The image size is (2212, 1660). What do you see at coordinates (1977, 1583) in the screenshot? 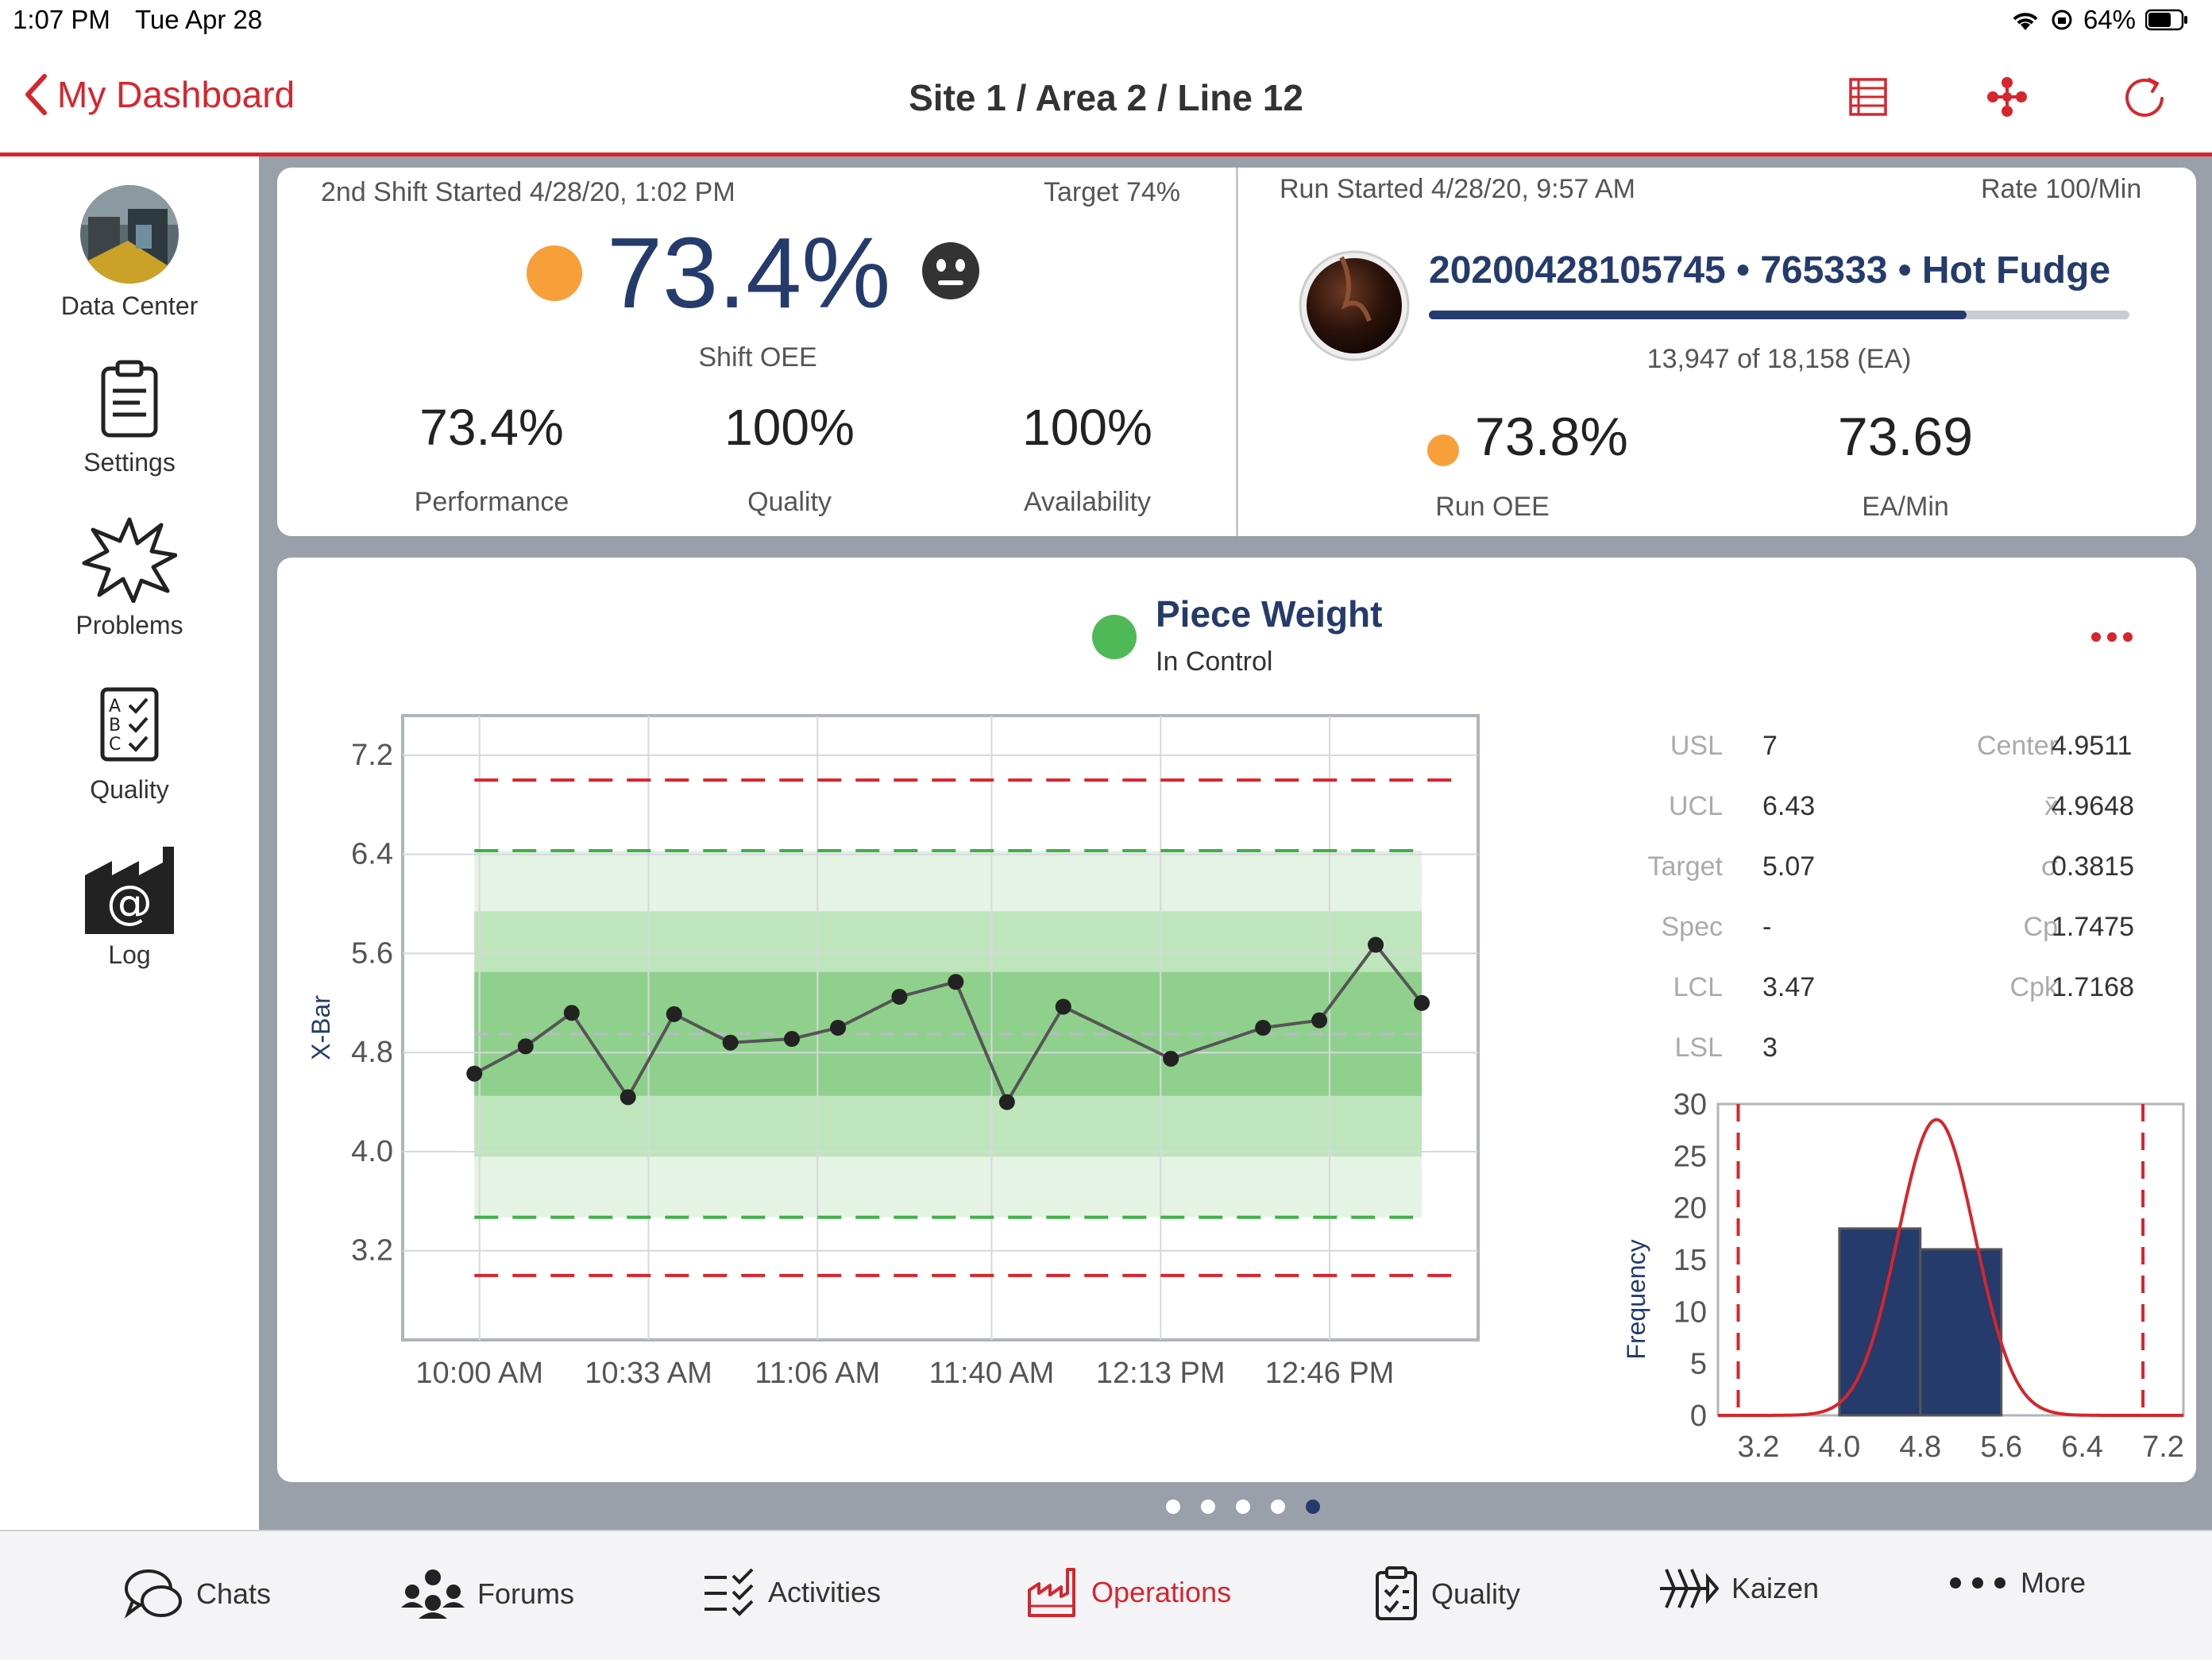
I see `ellipsis-icon` at bounding box center [1977, 1583].